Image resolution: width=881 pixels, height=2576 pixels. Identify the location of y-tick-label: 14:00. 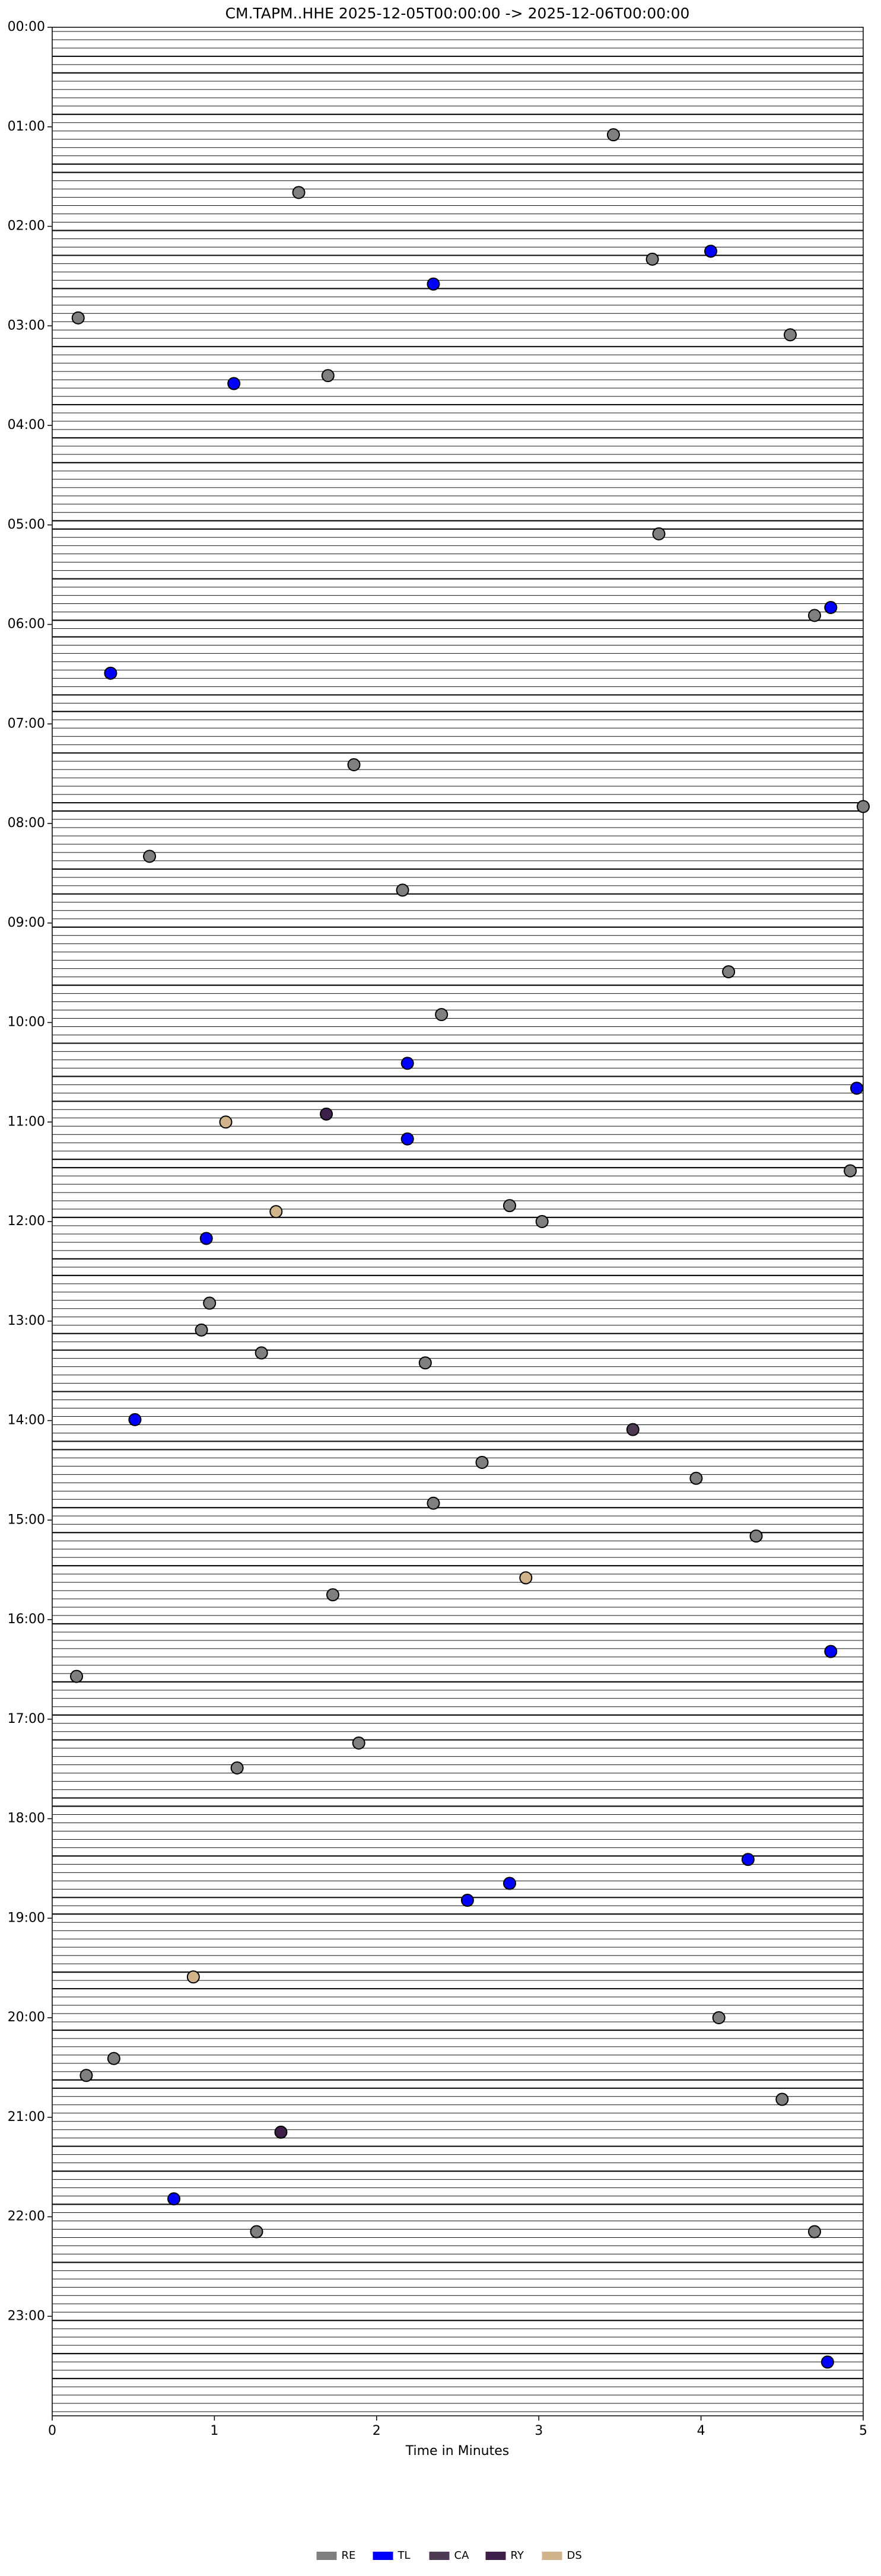
(27, 1420).